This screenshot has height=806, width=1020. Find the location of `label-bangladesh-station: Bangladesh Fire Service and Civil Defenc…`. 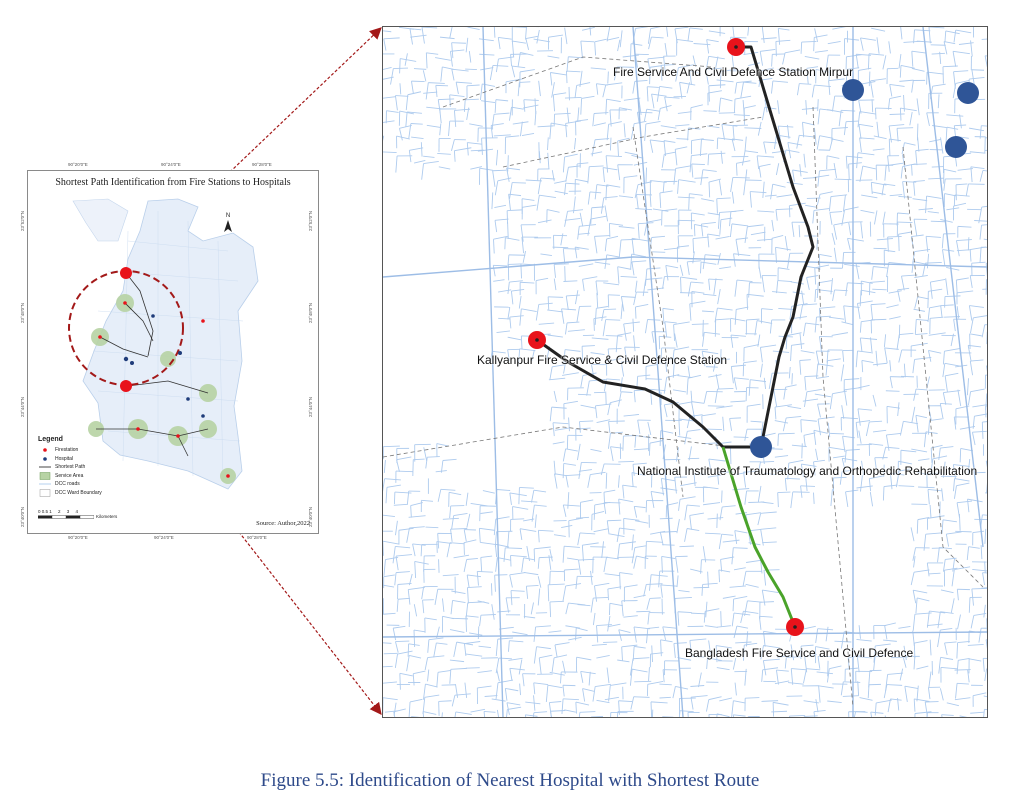

label-bangladesh-station: Bangladesh Fire Service and Civil Defenc… is located at coordinates (799, 653).